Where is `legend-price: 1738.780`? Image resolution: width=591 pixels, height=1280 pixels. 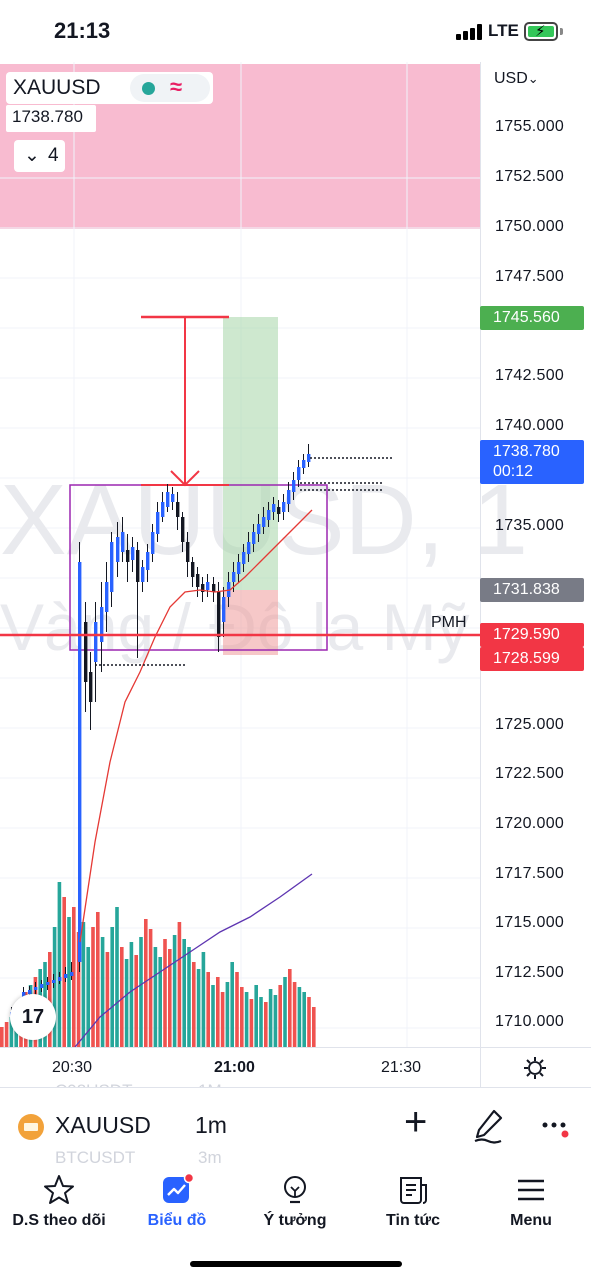 legend-price: 1738.780 is located at coordinates (51, 118).